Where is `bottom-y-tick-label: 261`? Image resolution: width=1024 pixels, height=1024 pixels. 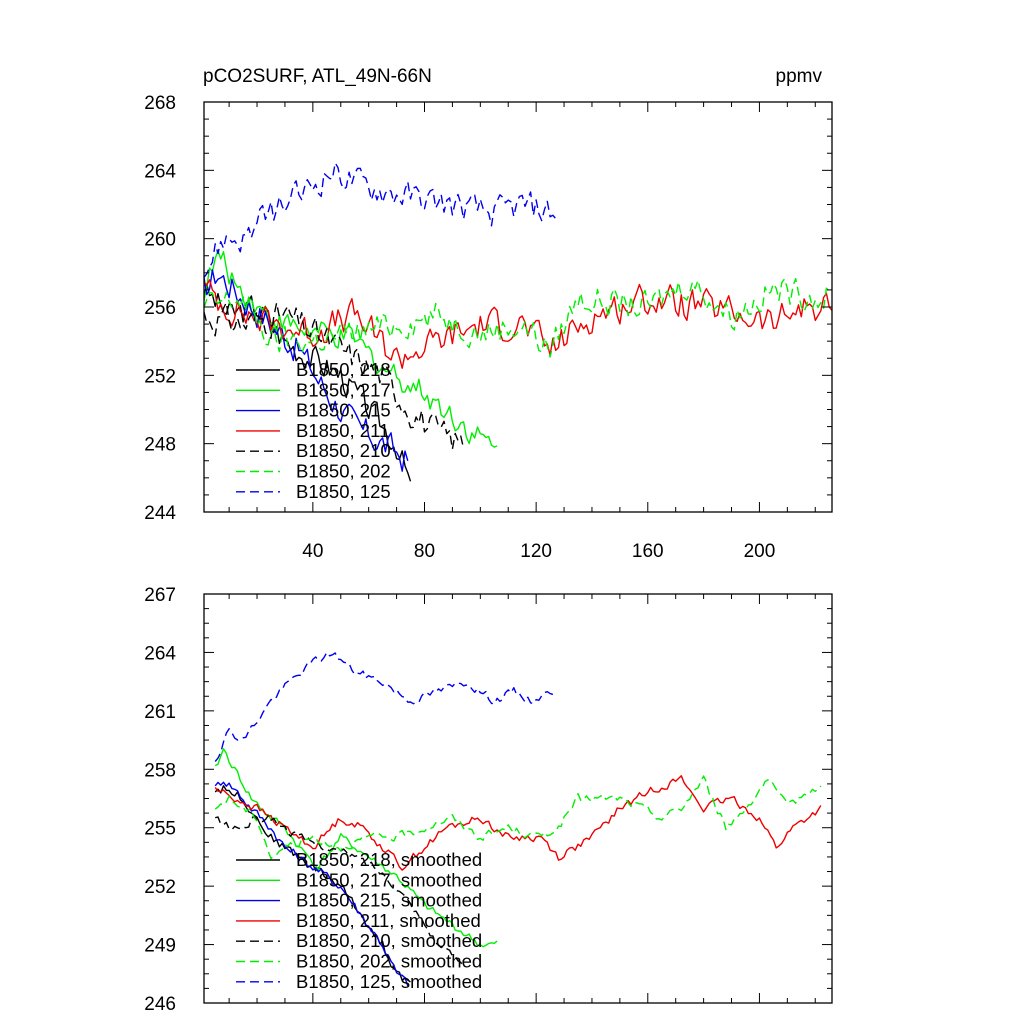 bottom-y-tick-label: 261 is located at coordinates (160, 712).